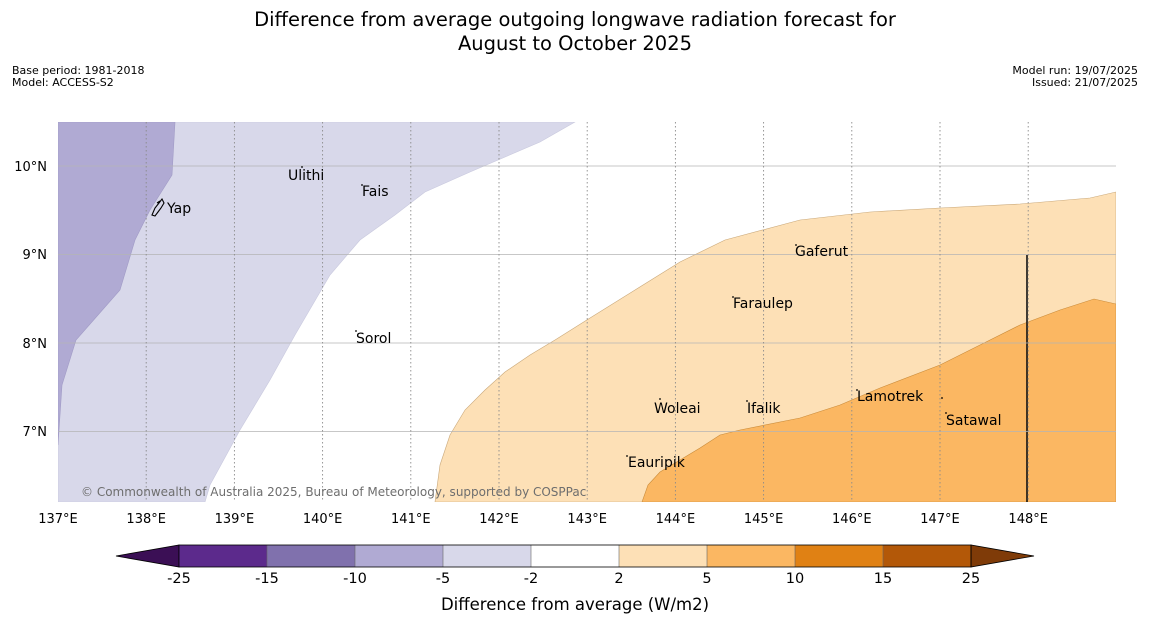 This screenshot has height=644, width=1150. I want to click on colorbar-tick-label: 5, so click(706, 579).